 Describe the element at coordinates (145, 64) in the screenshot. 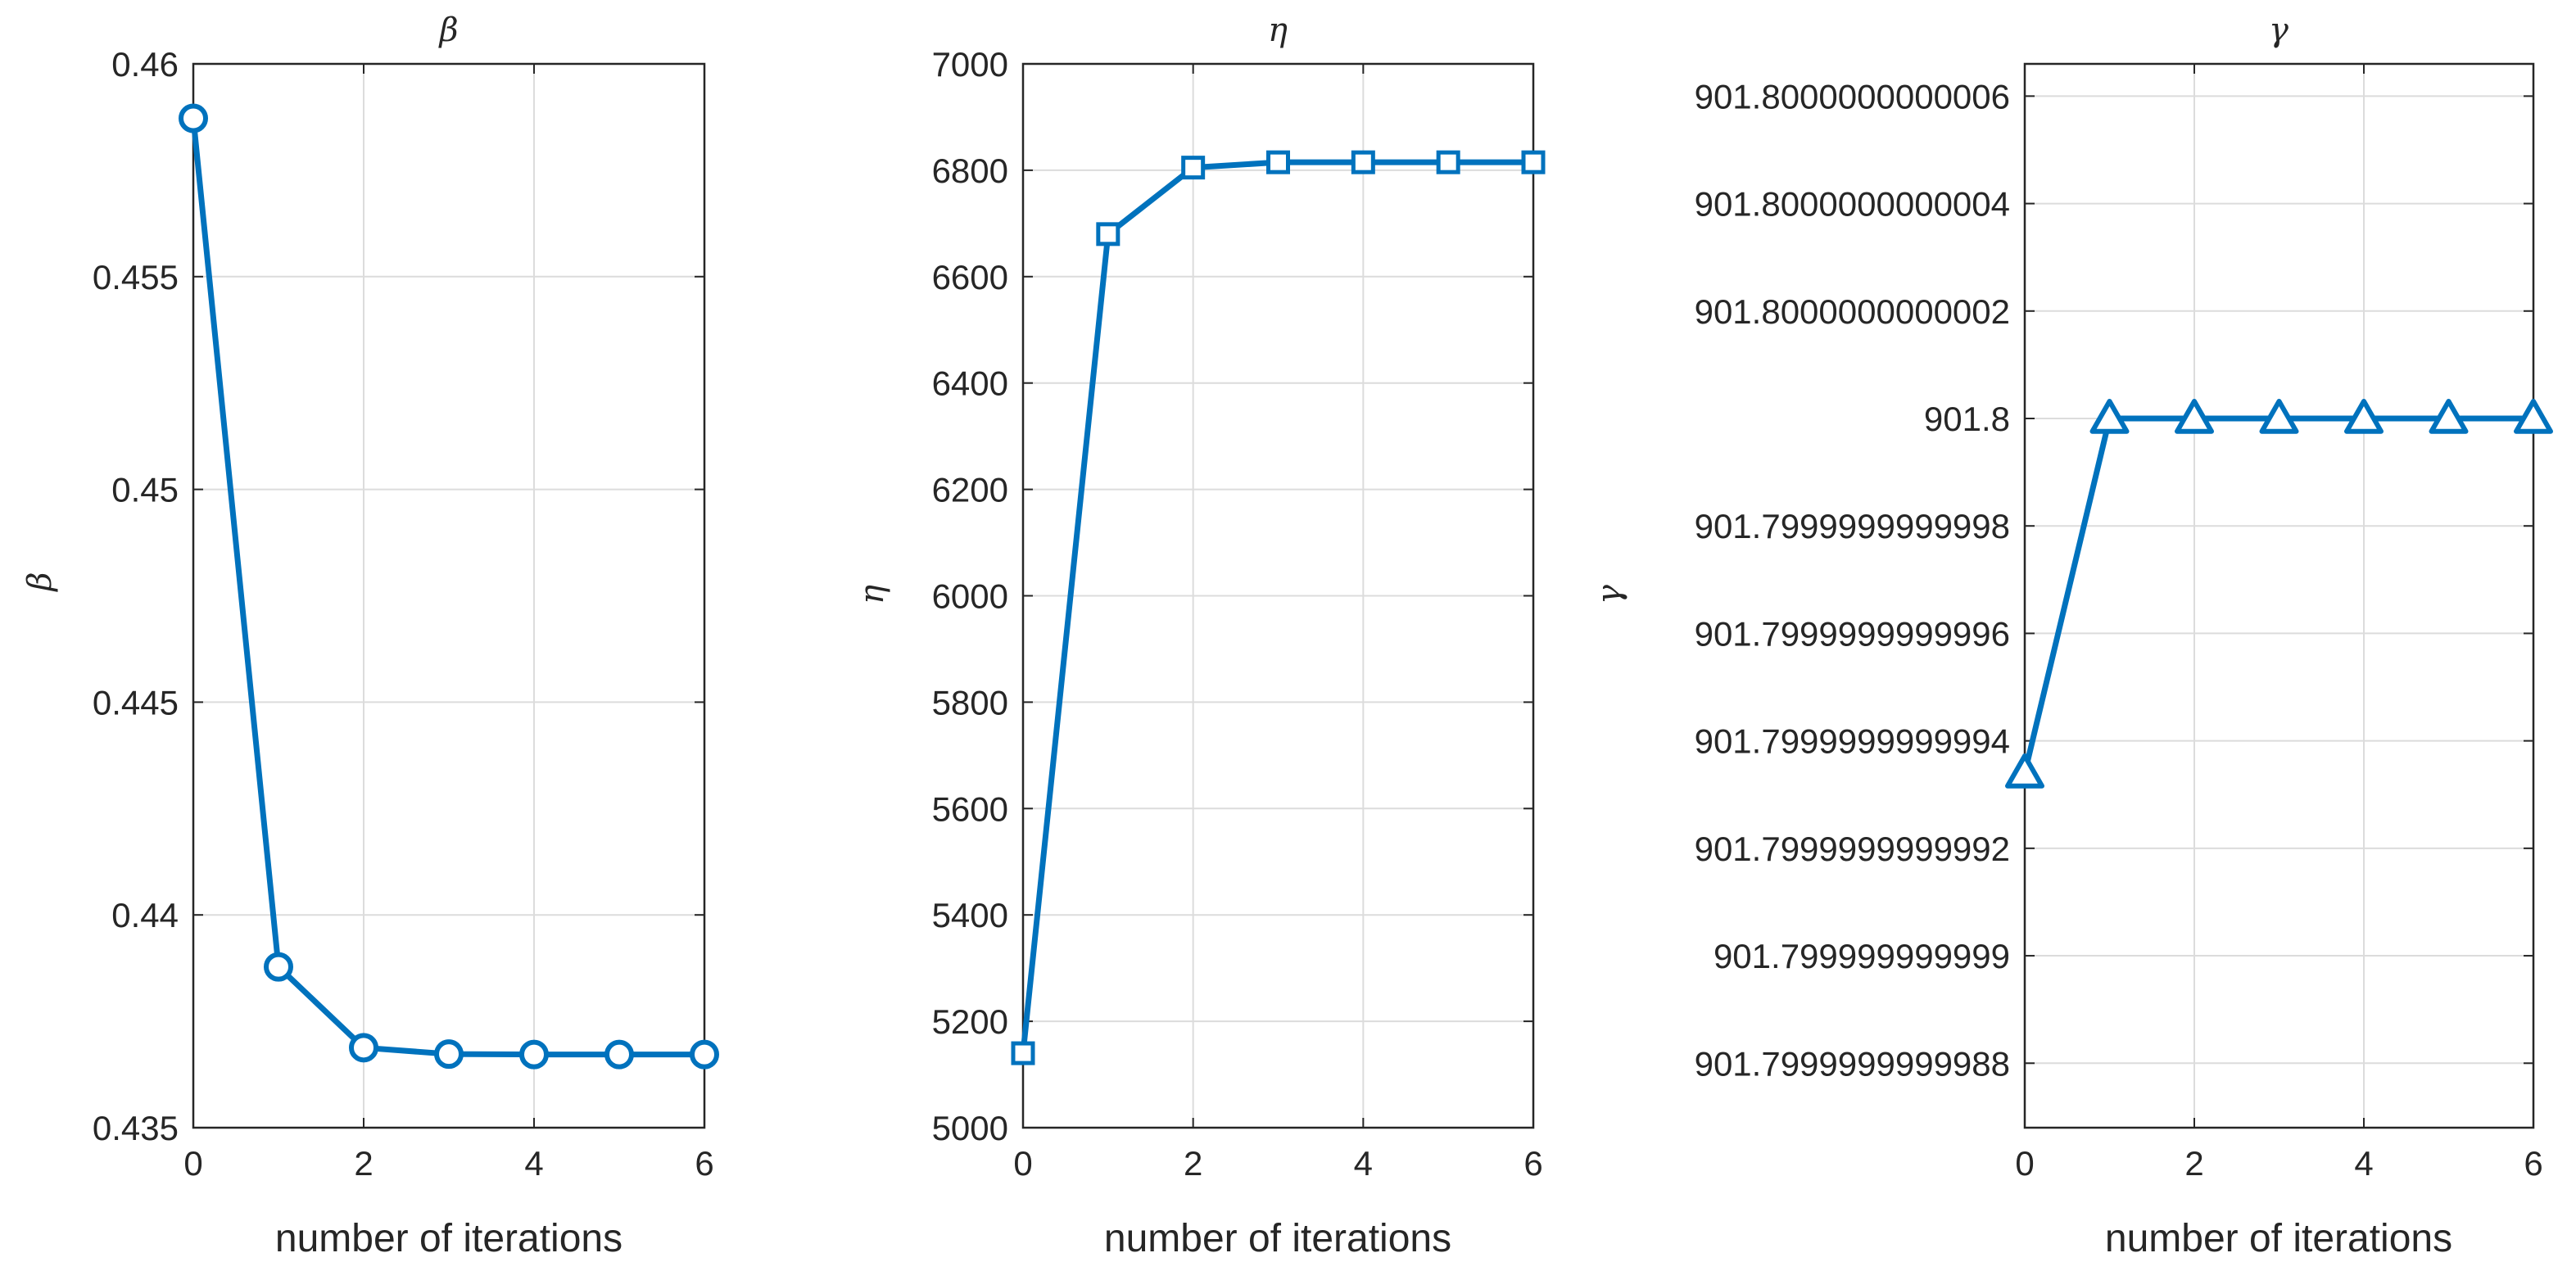

I see `beta-y-tick-label: 0.46` at that location.